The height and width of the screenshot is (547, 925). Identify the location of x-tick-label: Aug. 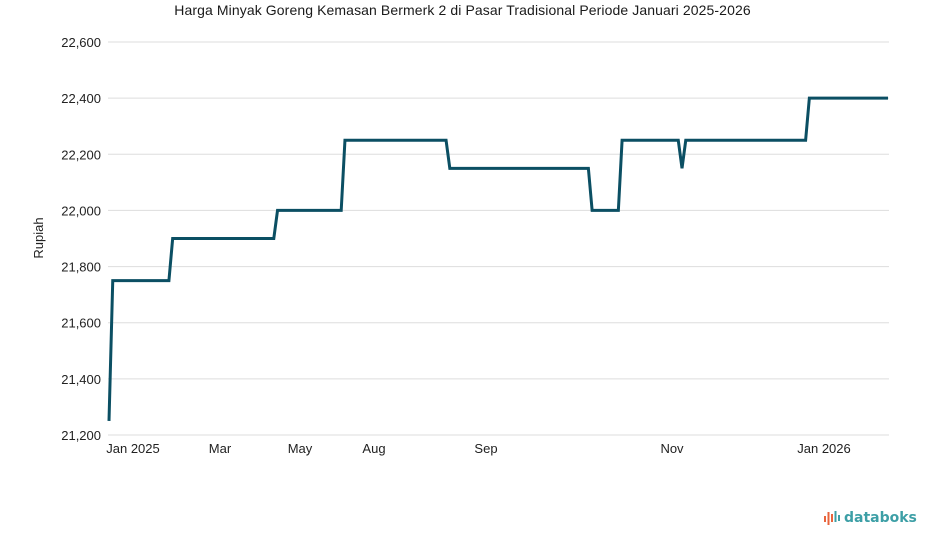
(373, 448).